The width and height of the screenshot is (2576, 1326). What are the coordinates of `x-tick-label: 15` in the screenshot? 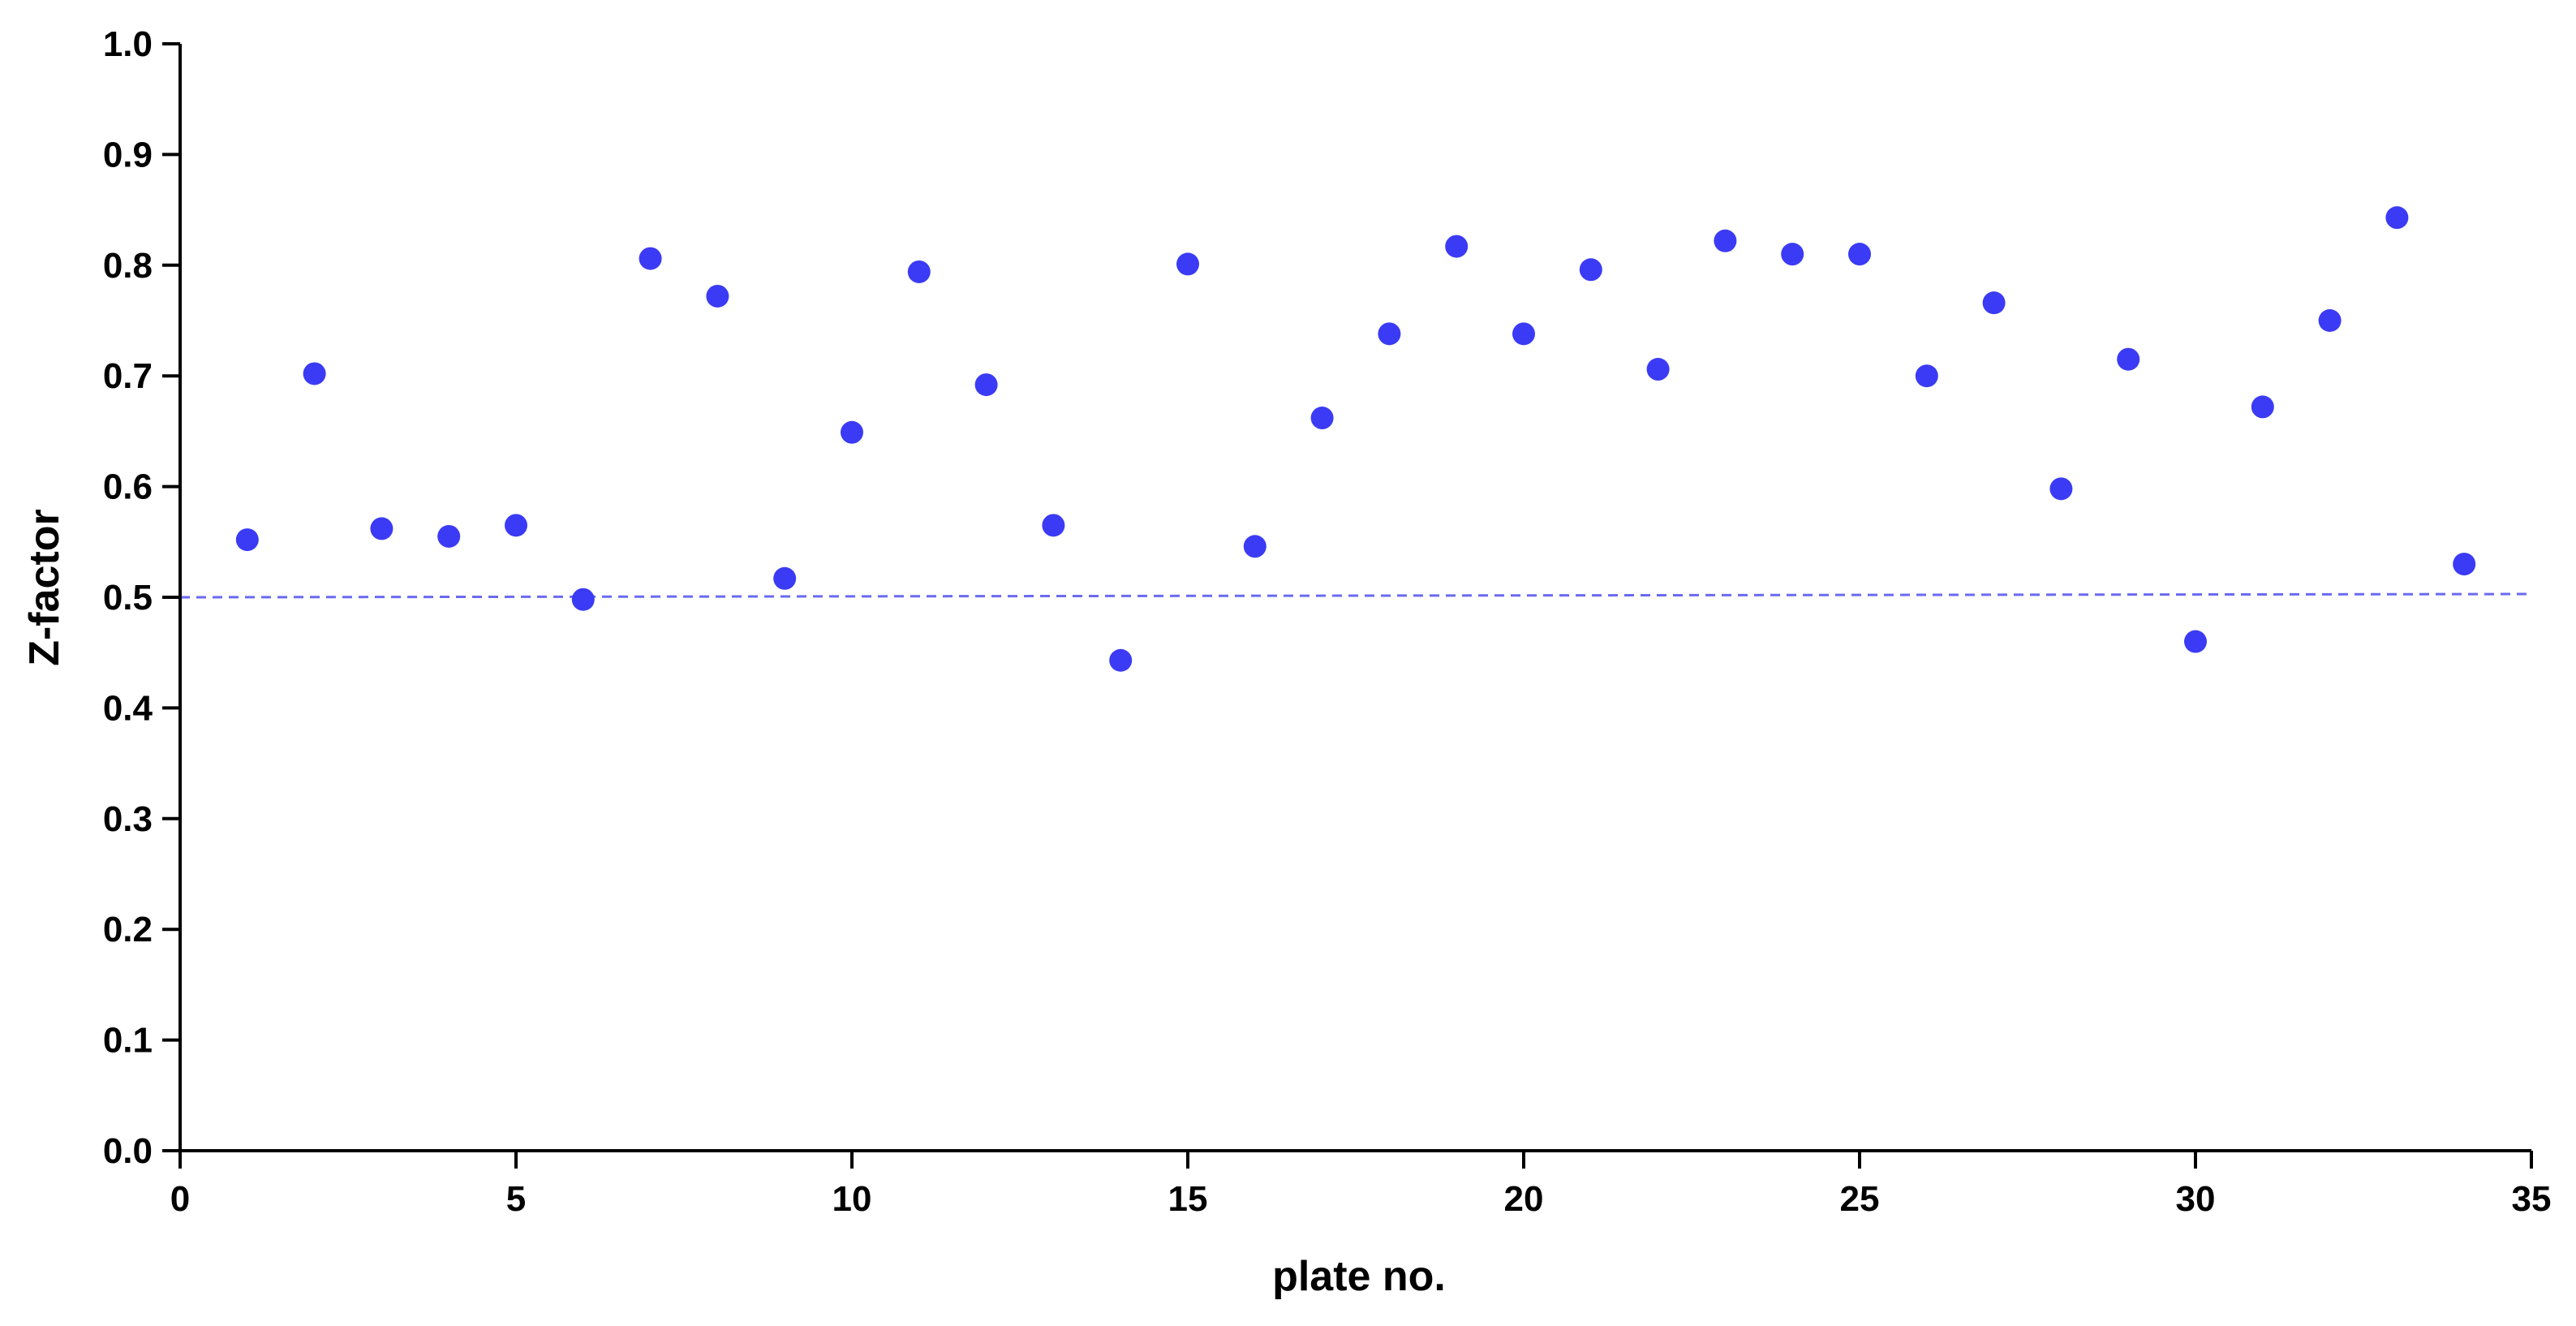 It's located at (1188, 1199).